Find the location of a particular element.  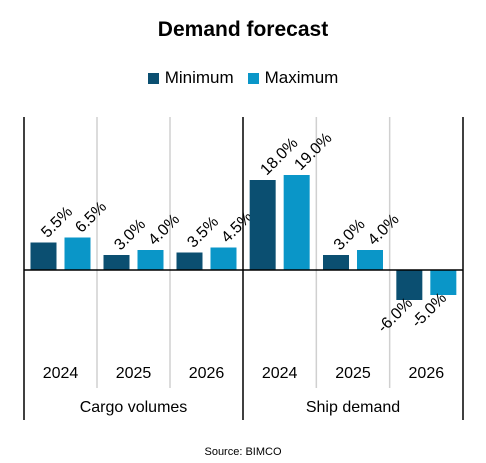

group-label: Ship demand is located at coordinates (353, 407).